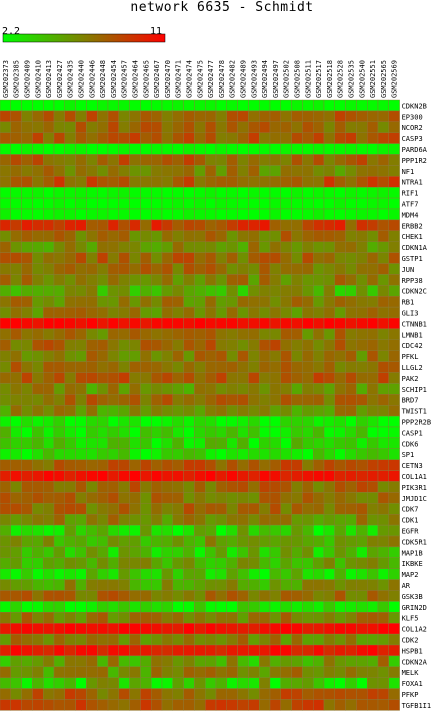  I want to click on row-label: JUN, so click(408, 270).